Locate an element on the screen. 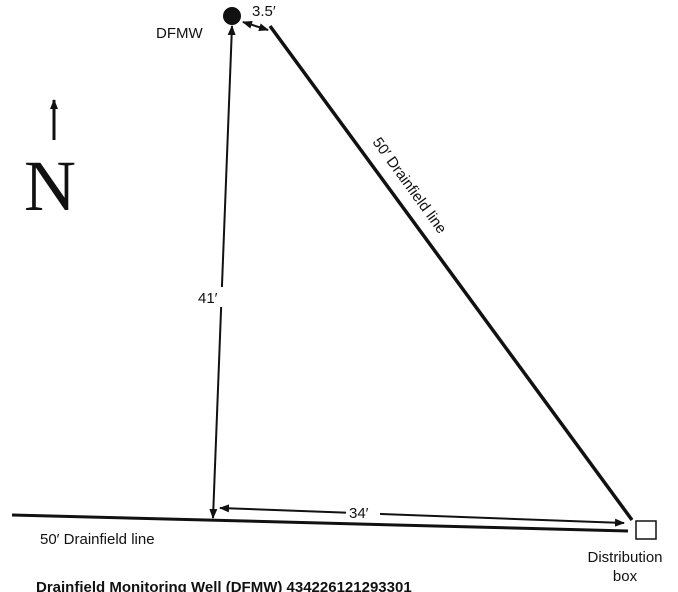 This screenshot has width=678, height=592. horizontal-arrow is located at coordinates (422, 515).